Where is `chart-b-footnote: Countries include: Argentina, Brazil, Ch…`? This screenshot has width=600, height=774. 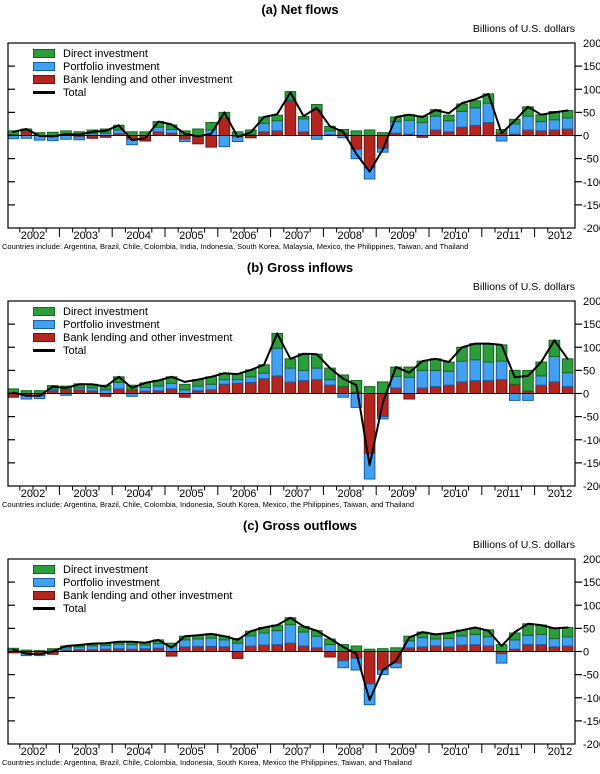
chart-b-footnote: Countries include: Argentina, Brazil, Ch… is located at coordinates (208, 504).